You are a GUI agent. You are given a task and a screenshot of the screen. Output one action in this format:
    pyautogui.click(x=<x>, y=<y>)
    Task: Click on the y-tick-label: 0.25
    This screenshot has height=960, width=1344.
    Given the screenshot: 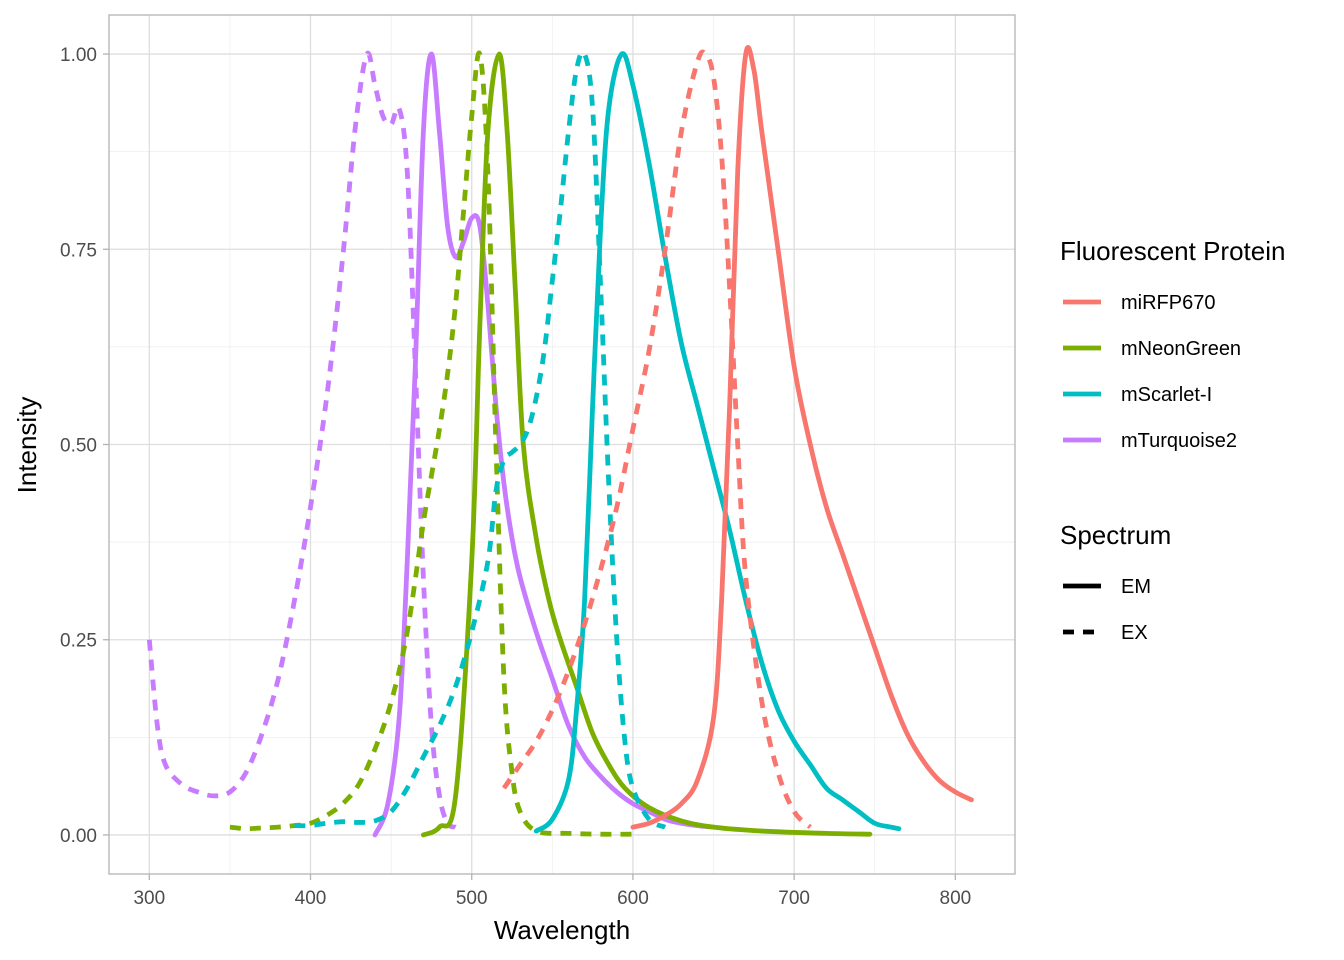 What is the action you would take?
    pyautogui.click(x=78, y=641)
    